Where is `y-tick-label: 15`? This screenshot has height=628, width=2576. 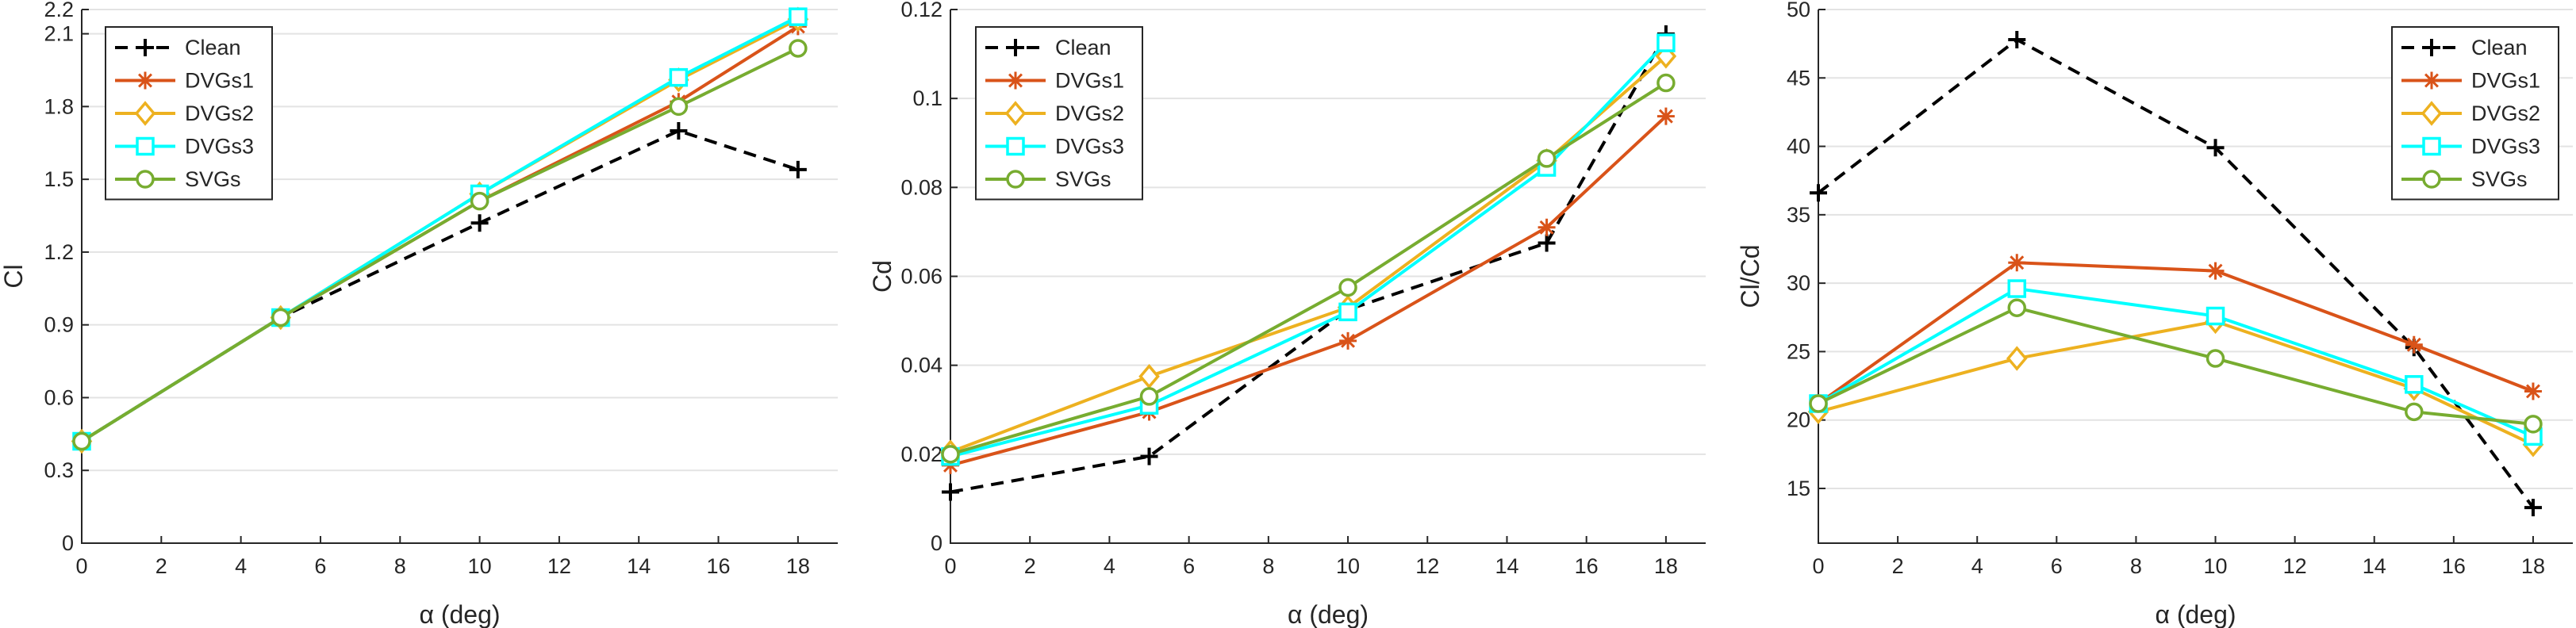 y-tick-label: 15 is located at coordinates (1799, 488).